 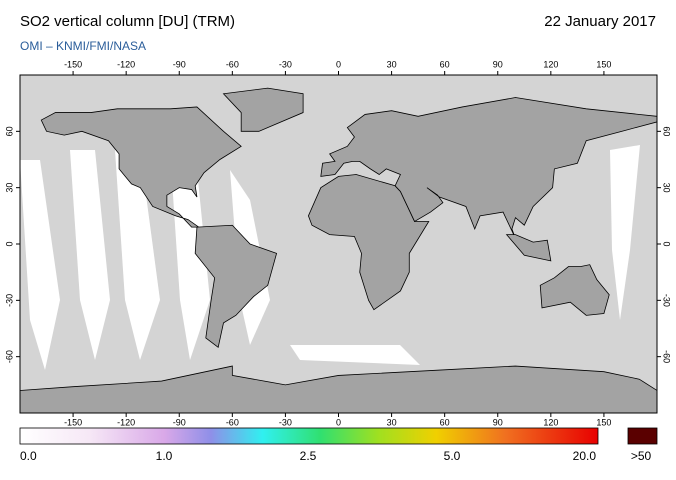 What do you see at coordinates (445, 422) in the screenshot?
I see `lon-label-bottom: 60` at bounding box center [445, 422].